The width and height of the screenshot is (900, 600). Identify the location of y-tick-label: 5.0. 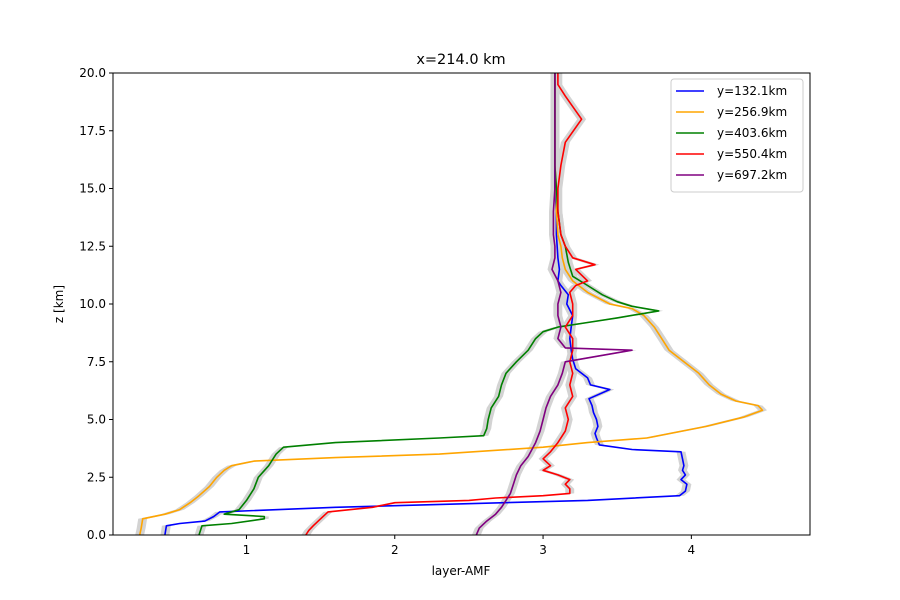
(96, 420).